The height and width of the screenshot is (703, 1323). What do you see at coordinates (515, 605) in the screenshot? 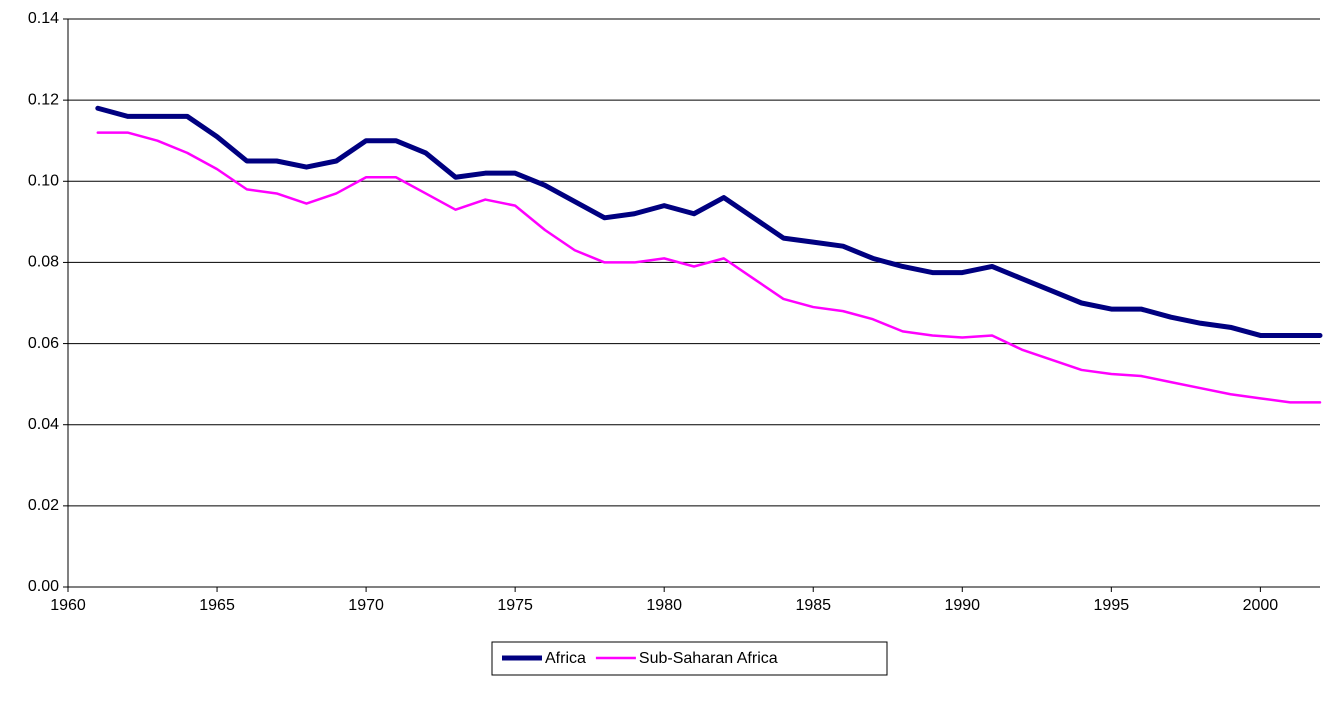
I see `x-tick-label: 1975` at bounding box center [515, 605].